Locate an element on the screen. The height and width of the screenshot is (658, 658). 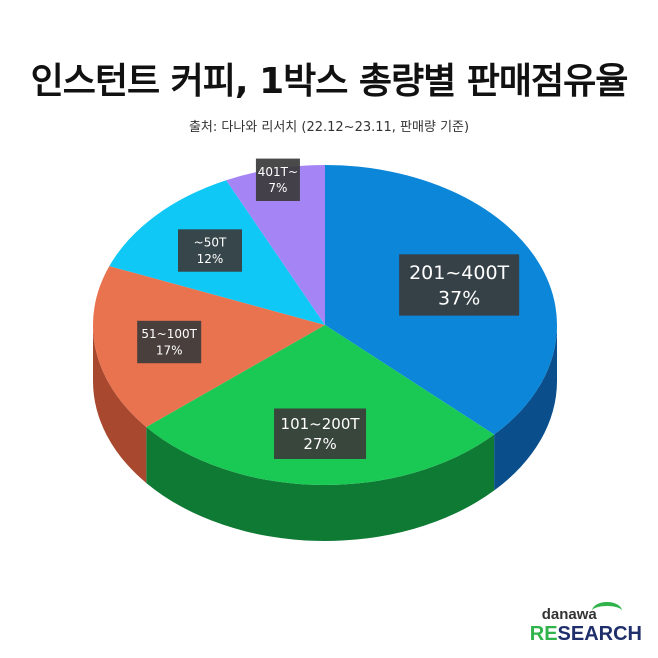
slice-label-4: 401T~ 7% is located at coordinates (277, 179).